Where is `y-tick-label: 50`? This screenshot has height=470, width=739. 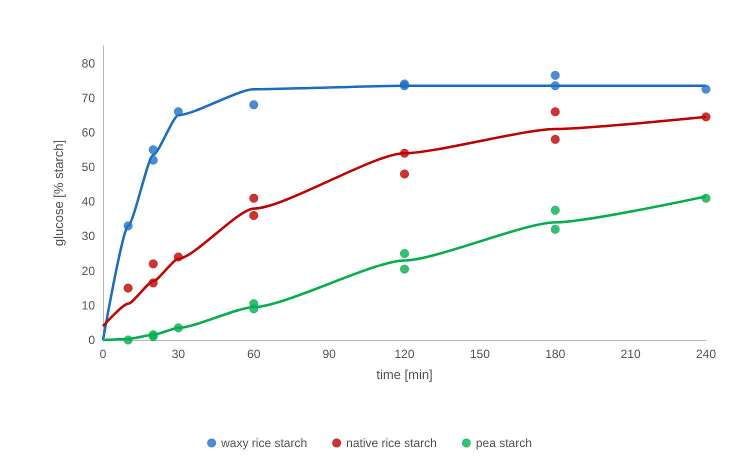 y-tick-label: 50 is located at coordinates (89, 167).